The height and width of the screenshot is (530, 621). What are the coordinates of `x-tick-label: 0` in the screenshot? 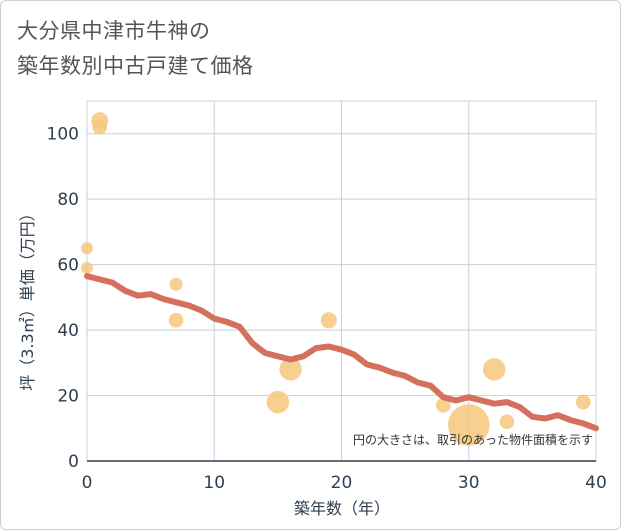 It's located at (87, 483).